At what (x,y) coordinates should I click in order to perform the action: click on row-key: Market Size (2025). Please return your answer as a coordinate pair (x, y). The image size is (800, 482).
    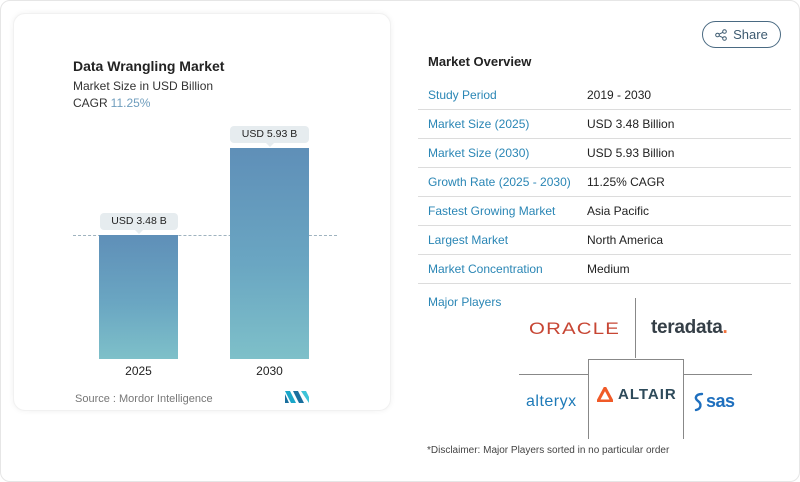
    Looking at the image, I should click on (479, 124).